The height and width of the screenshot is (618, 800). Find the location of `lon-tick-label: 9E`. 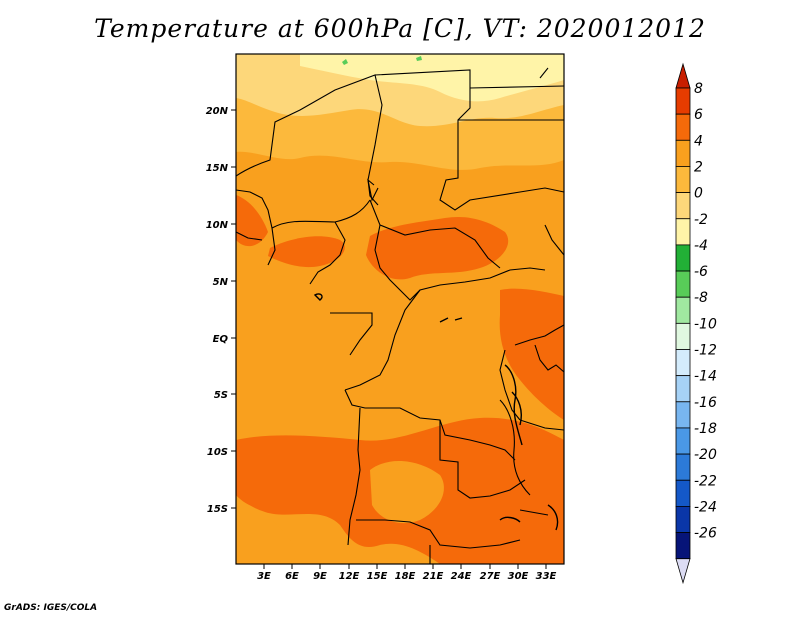

lon-tick-label: 9E is located at coordinates (320, 576).